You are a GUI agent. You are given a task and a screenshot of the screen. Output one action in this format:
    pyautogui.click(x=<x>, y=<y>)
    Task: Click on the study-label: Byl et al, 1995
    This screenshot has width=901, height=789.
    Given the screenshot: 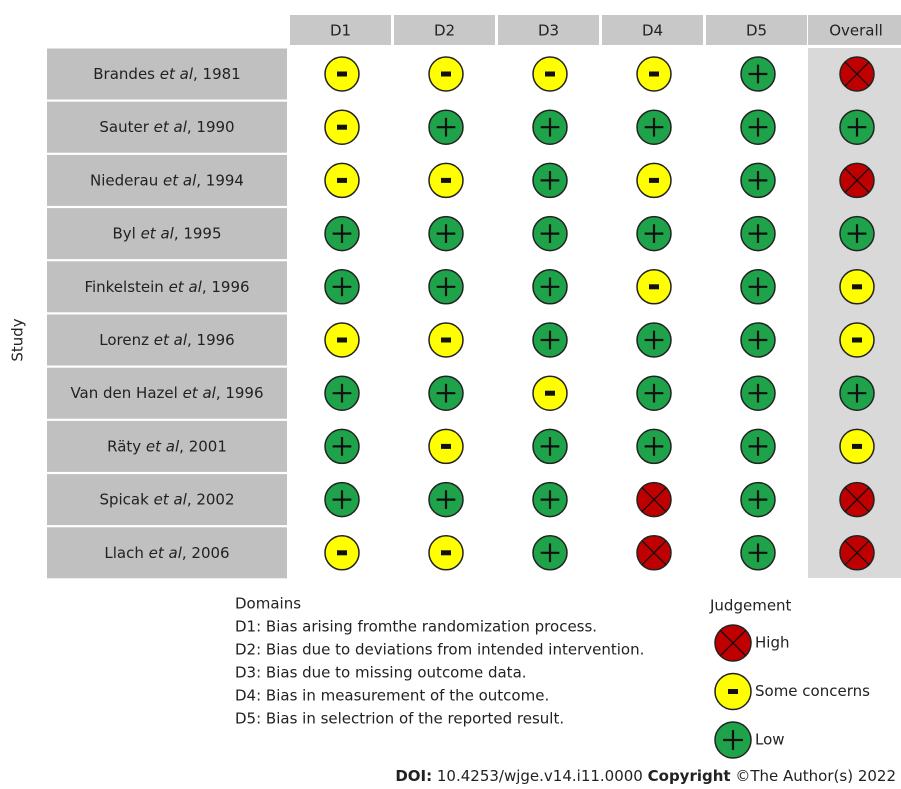 What is the action you would take?
    pyautogui.click(x=166, y=233)
    